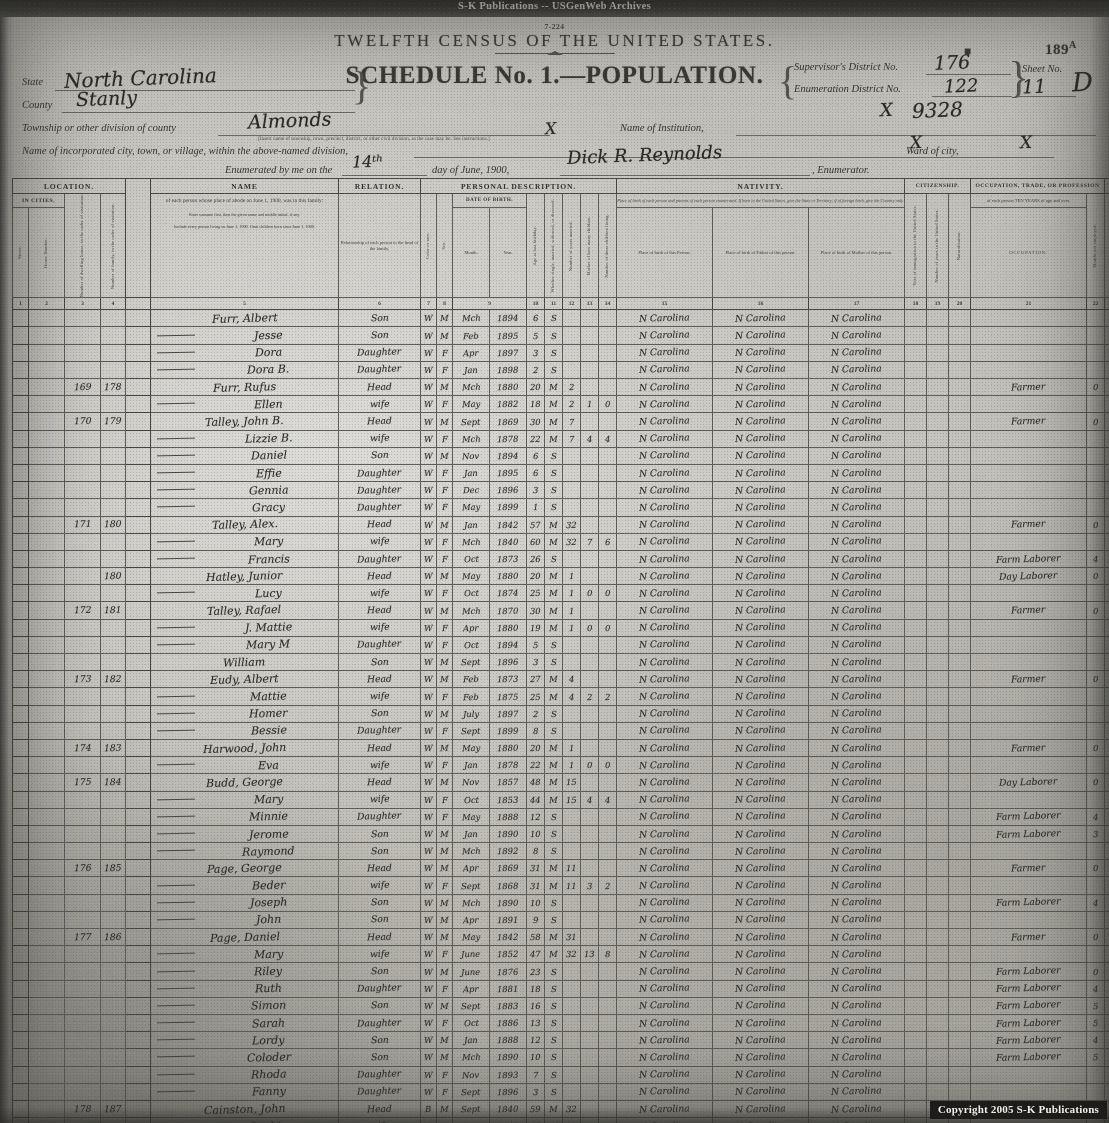  What do you see at coordinates (857, 318) in the screenshot?
I see `cell-birthplace-mother-1: N Carolina` at bounding box center [857, 318].